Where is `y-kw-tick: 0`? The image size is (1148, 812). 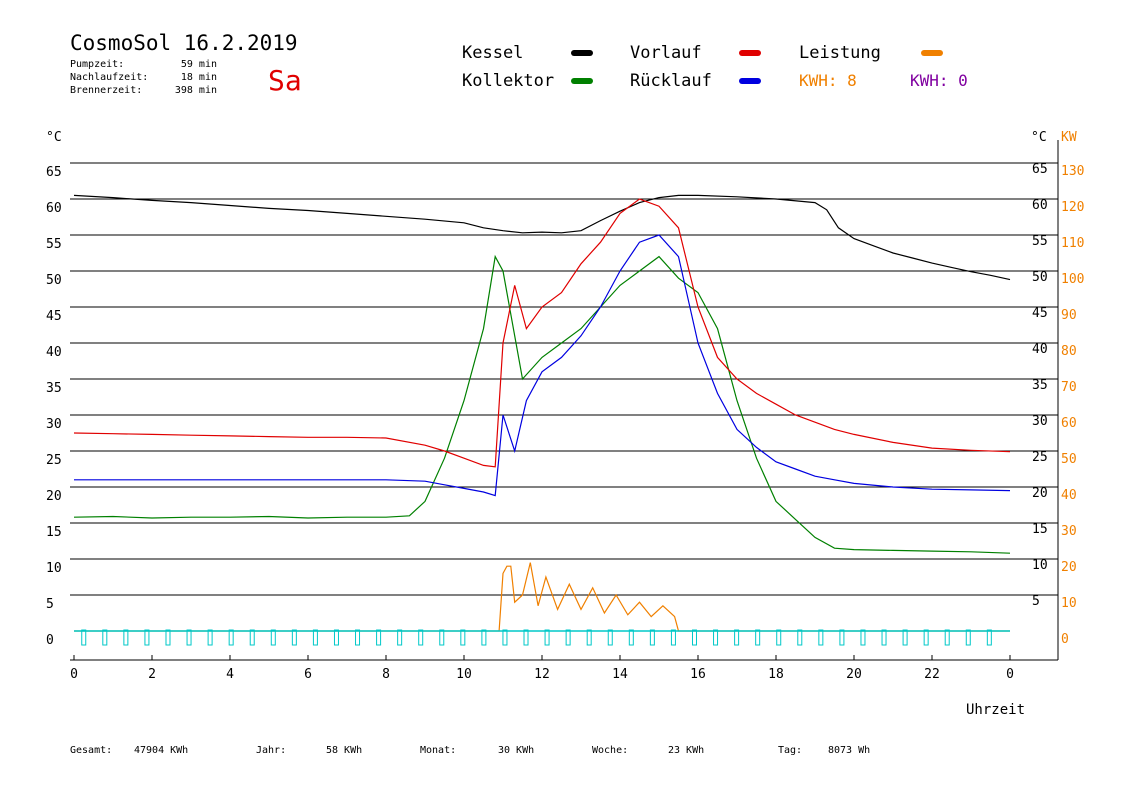
y-kw-tick: 0 is located at coordinates (1065, 639).